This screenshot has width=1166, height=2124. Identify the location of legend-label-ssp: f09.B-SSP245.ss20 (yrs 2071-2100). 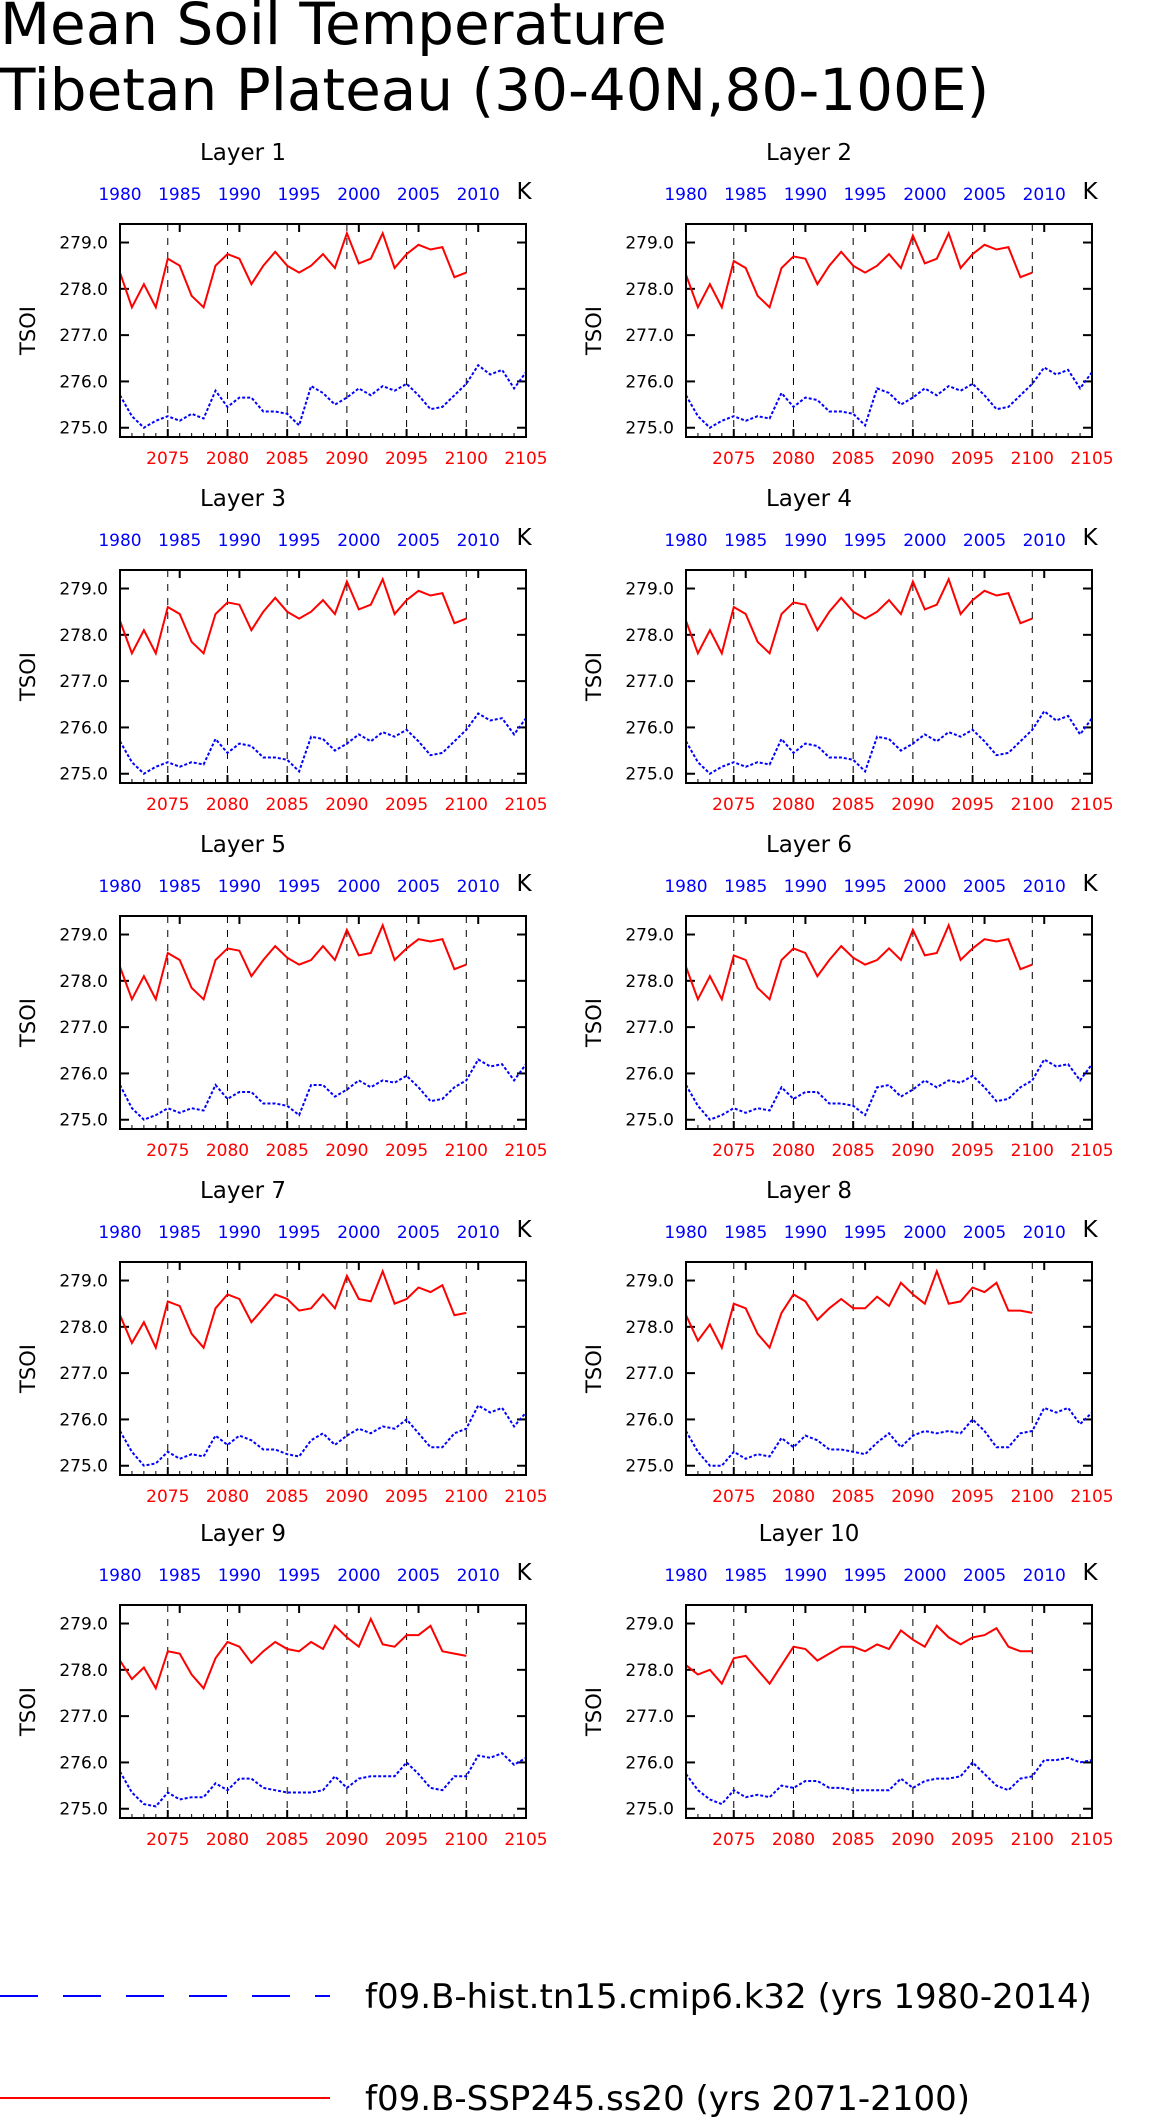
(667, 2099).